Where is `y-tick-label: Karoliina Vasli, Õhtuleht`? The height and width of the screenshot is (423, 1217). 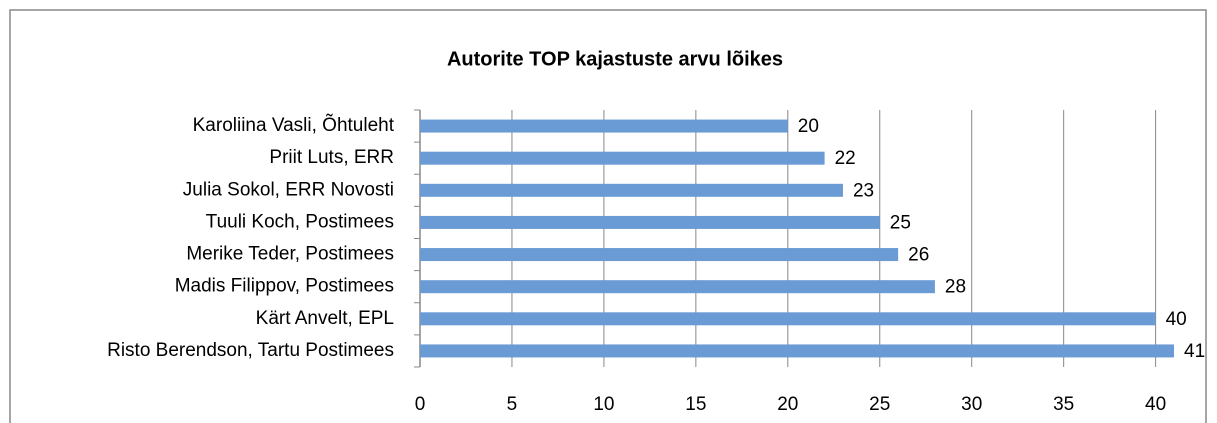 y-tick-label: Karoliina Vasli, Õhtuleht is located at coordinates (294, 125).